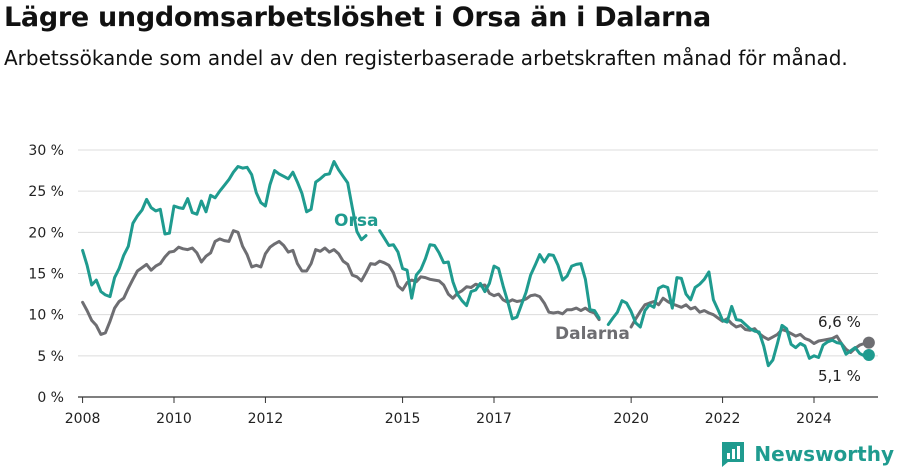 This screenshot has width=900, height=474. I want to click on y-tick-label: 5 %, so click(50, 357).